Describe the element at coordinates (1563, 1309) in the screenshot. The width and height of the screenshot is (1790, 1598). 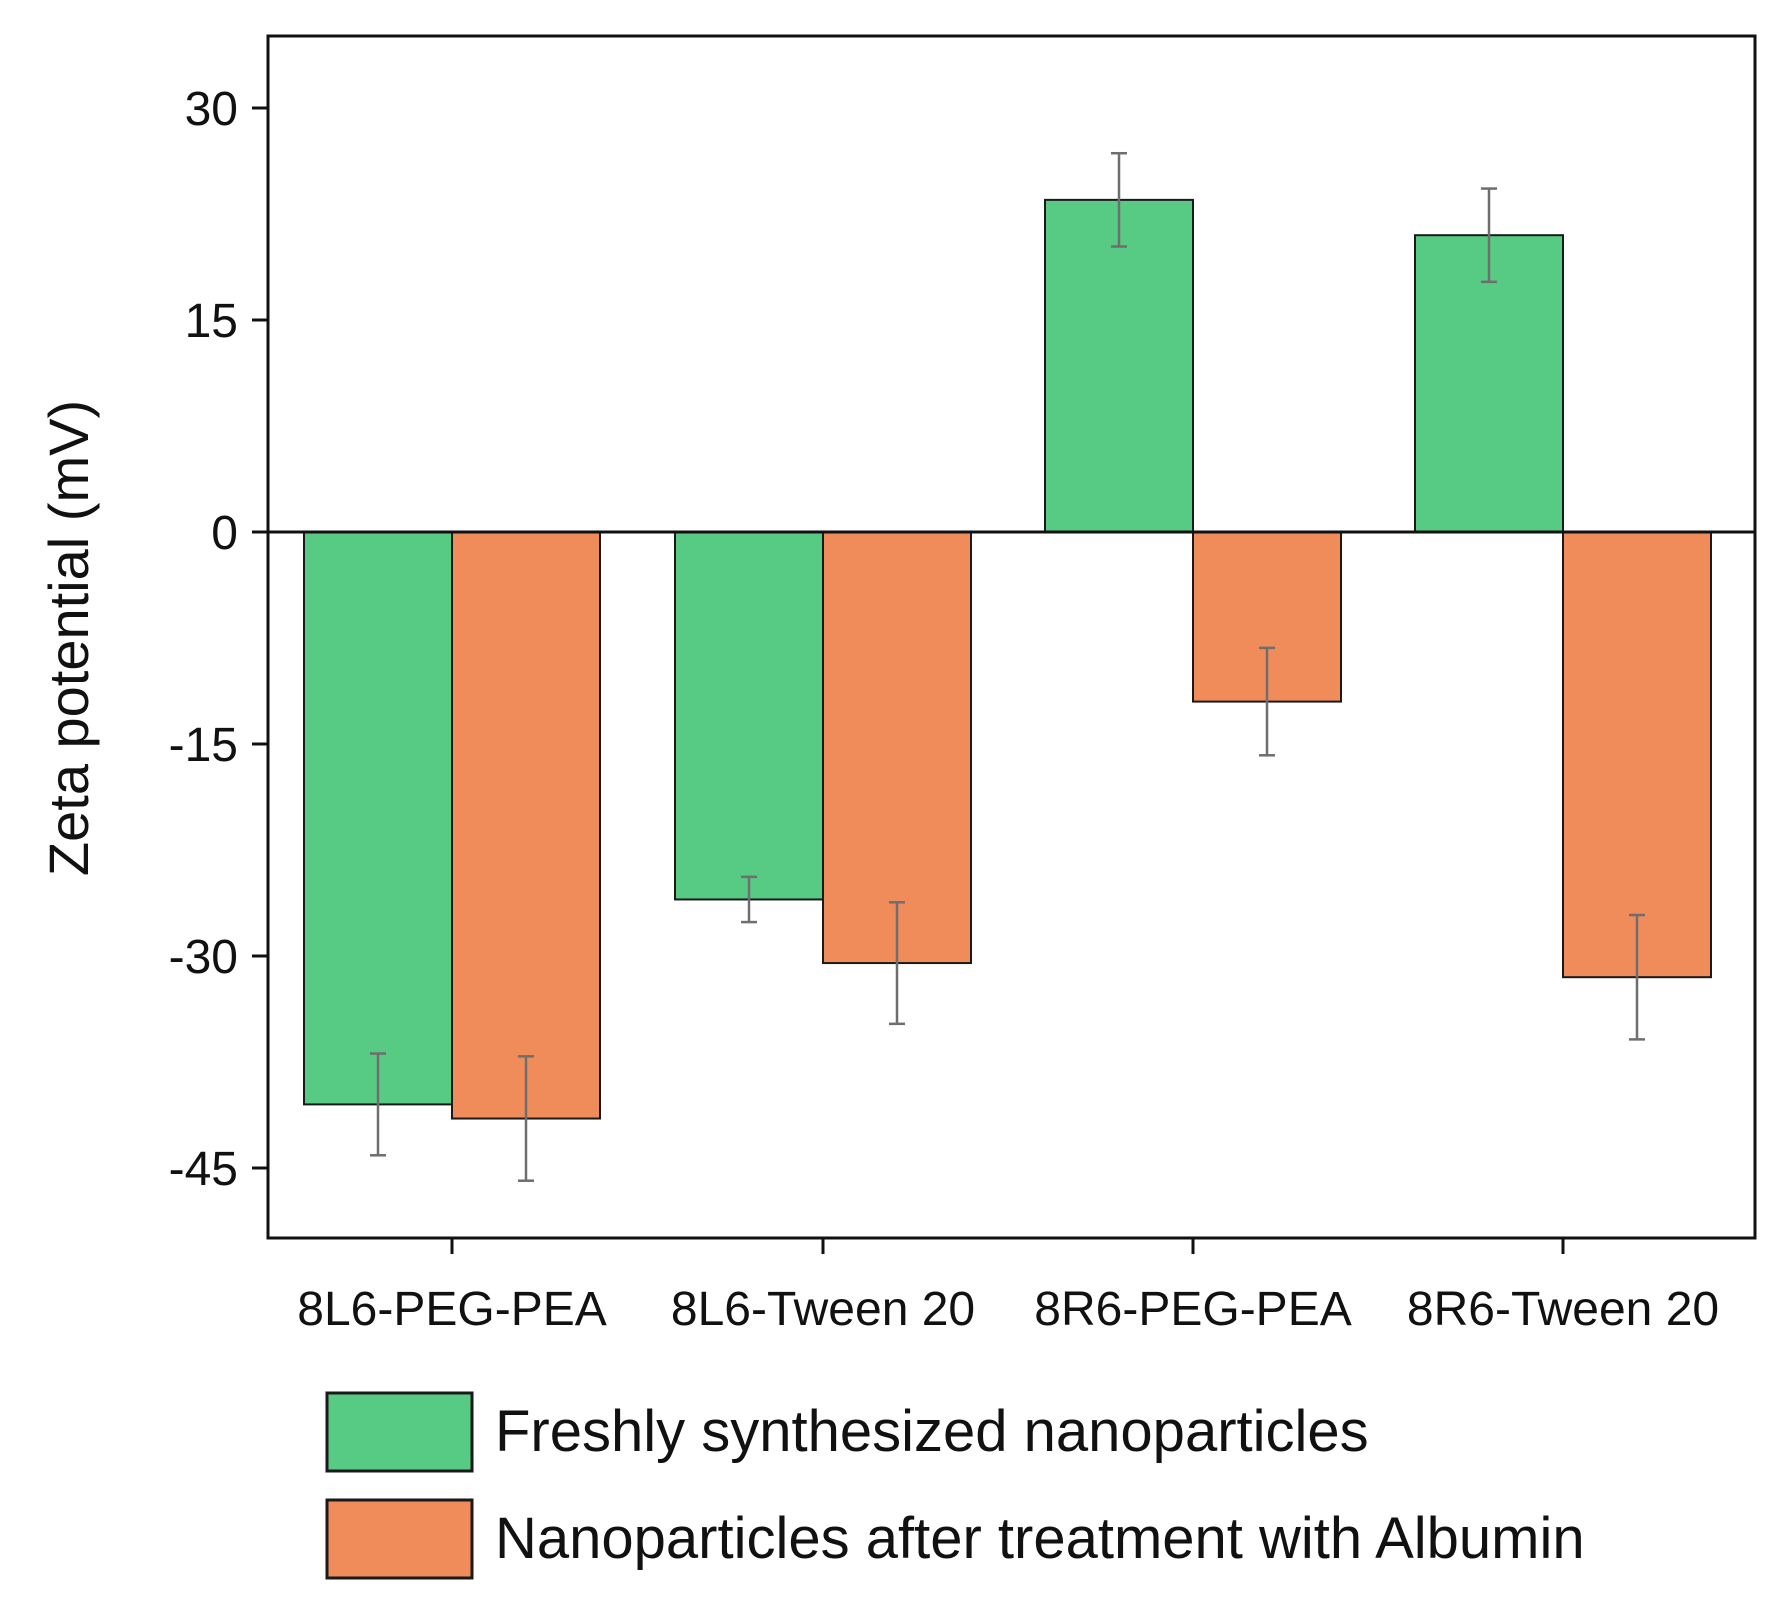
I see `x-tick-label: 8R6-Tween 20` at that location.